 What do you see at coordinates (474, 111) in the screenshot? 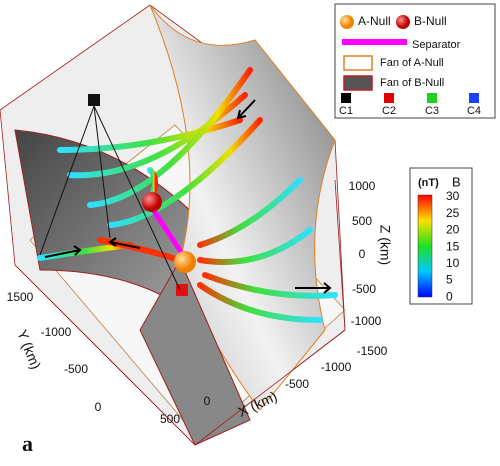
I see `legend-label: C4` at bounding box center [474, 111].